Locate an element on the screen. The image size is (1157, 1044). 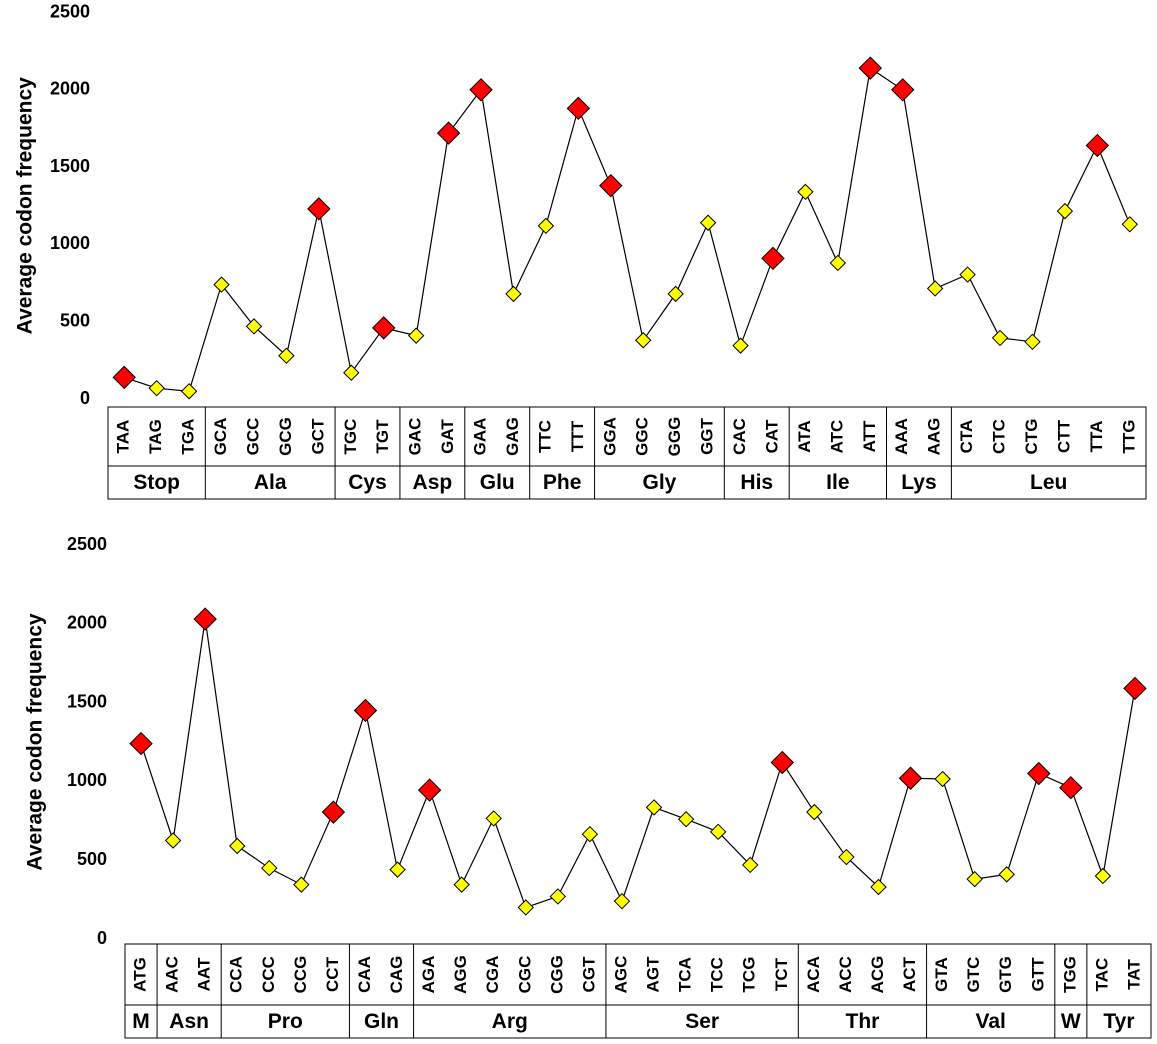
codon-label: GAT is located at coordinates (447, 436).